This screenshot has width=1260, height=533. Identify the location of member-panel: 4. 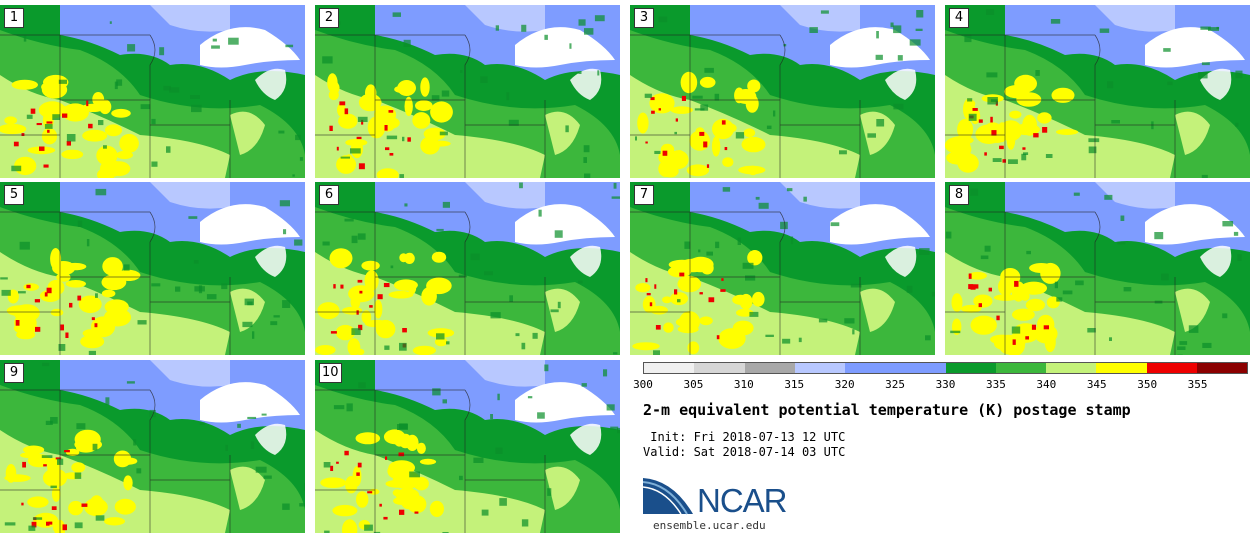
(1097, 91).